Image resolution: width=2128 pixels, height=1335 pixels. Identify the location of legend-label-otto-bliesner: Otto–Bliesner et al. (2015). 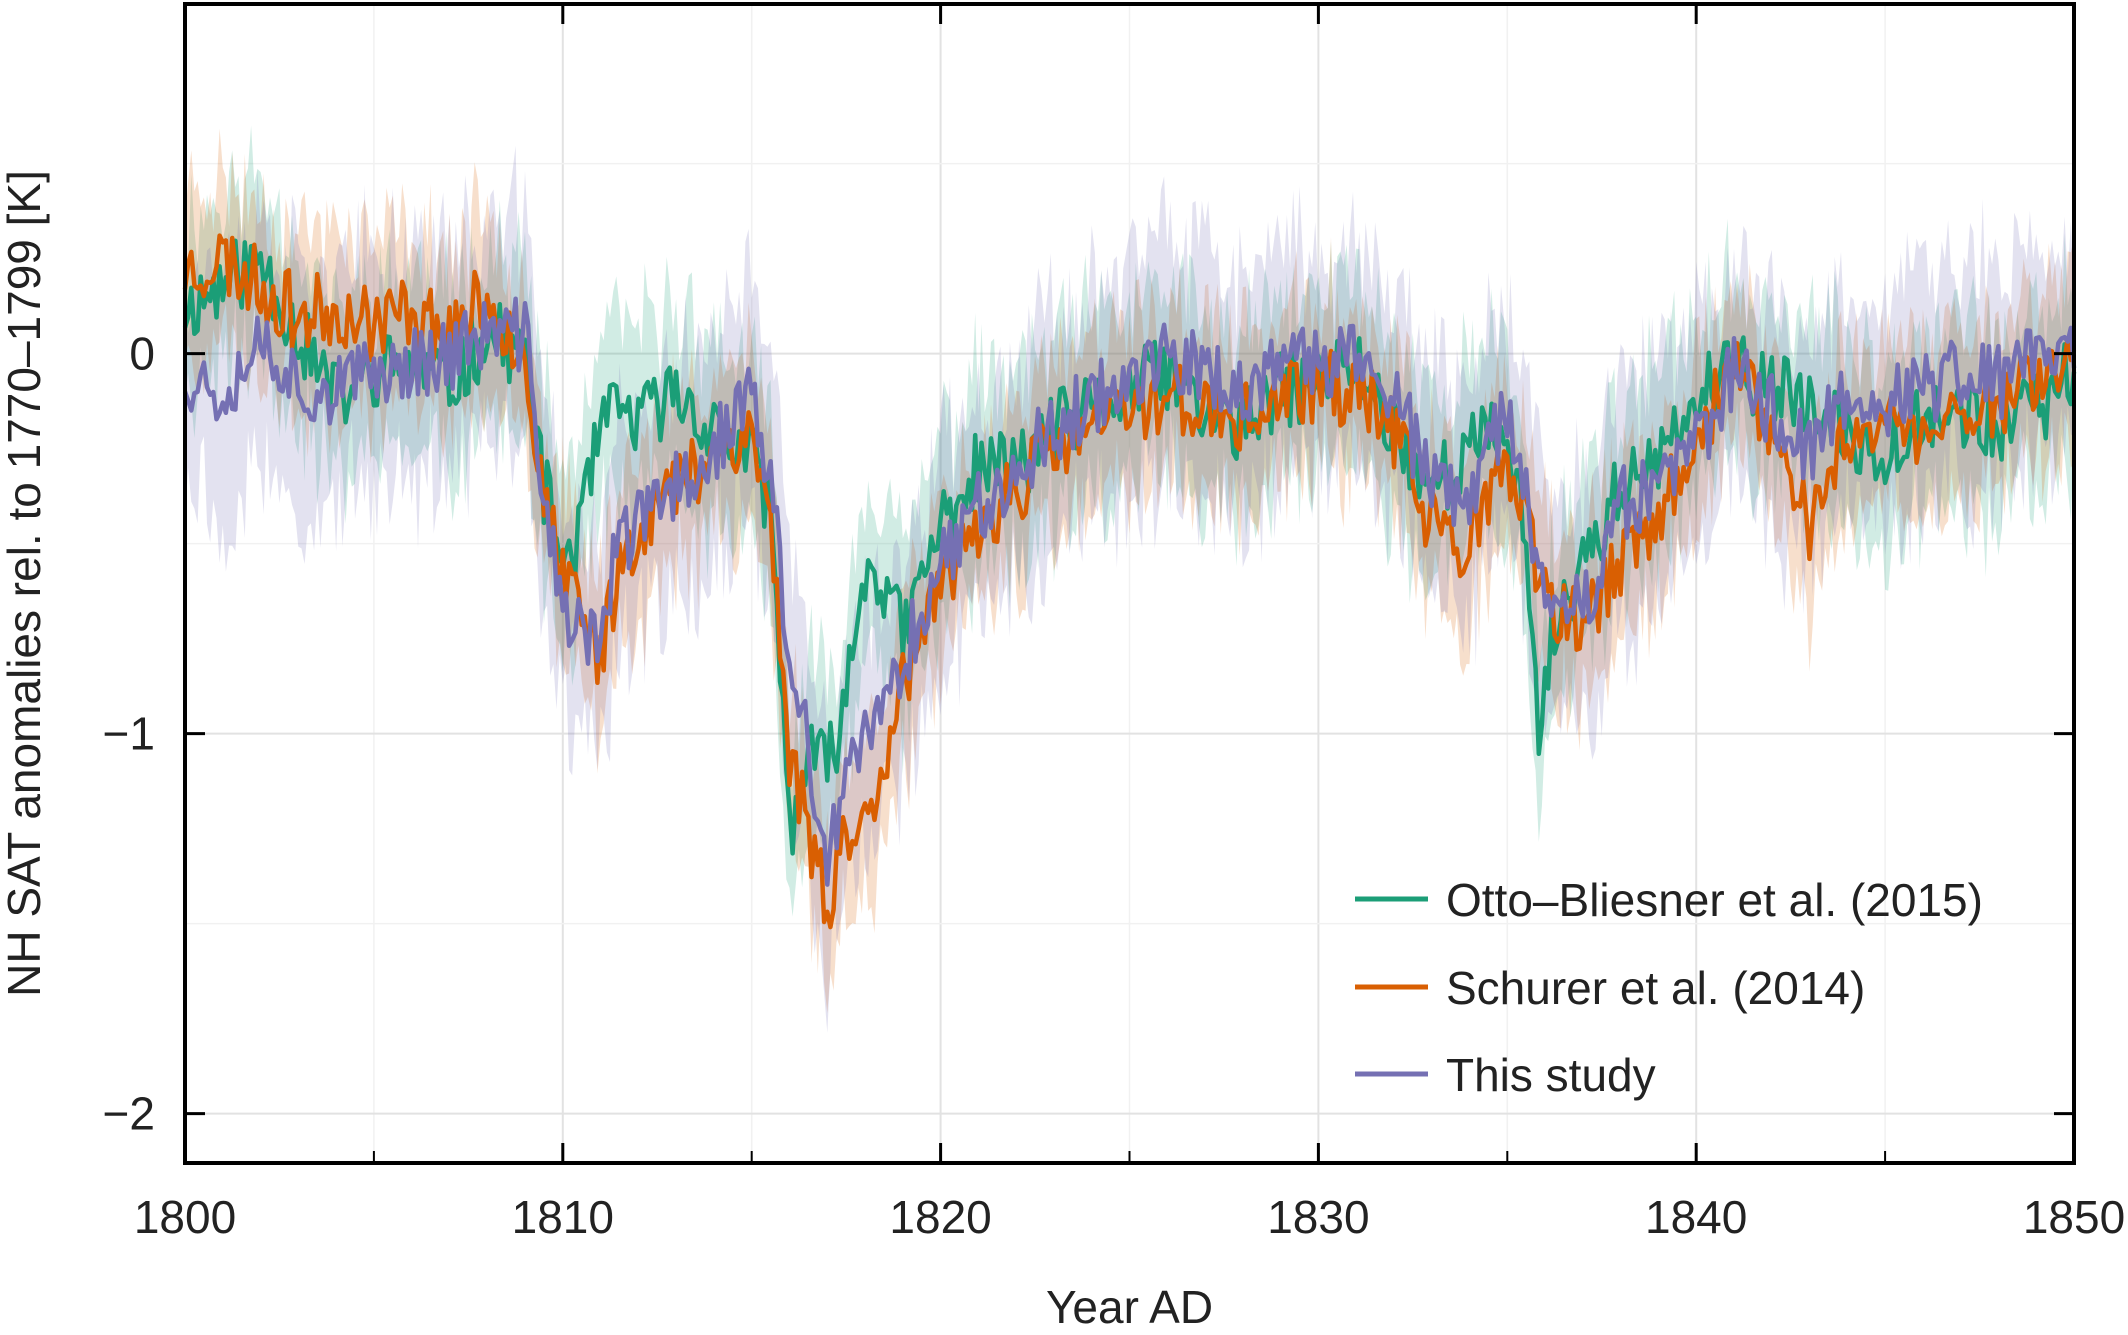
(1714, 900).